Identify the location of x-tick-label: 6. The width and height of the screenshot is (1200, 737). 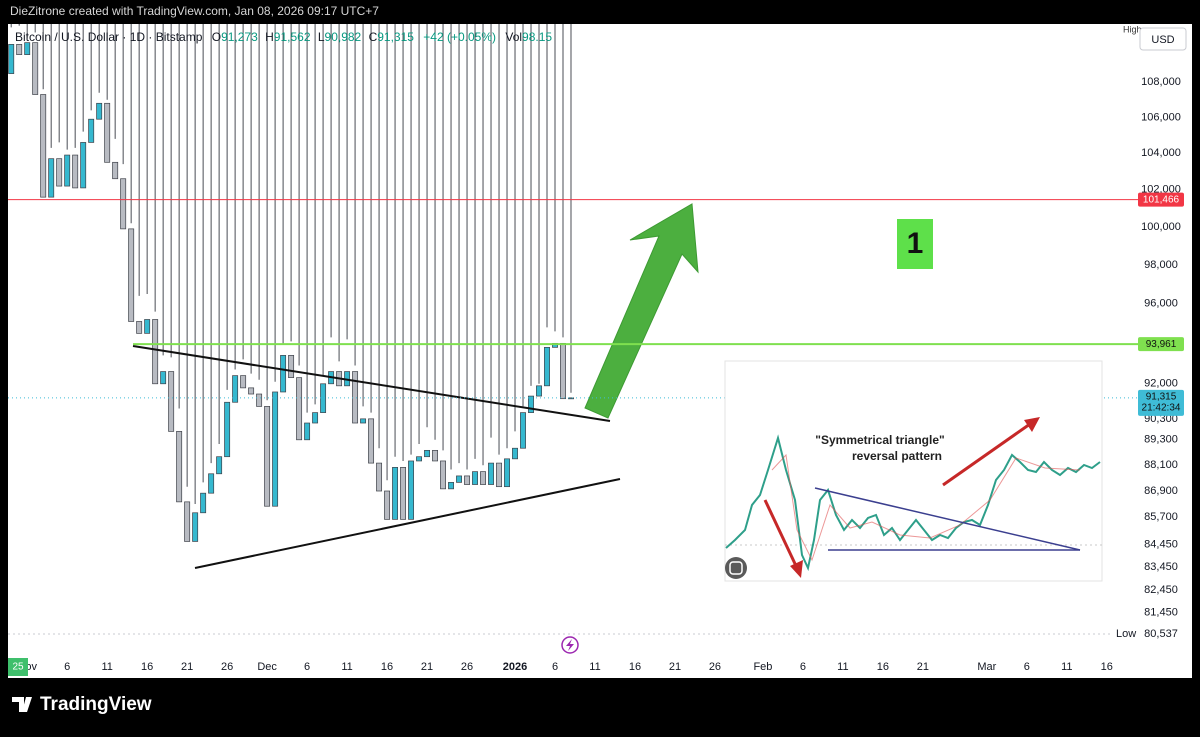
(803, 667).